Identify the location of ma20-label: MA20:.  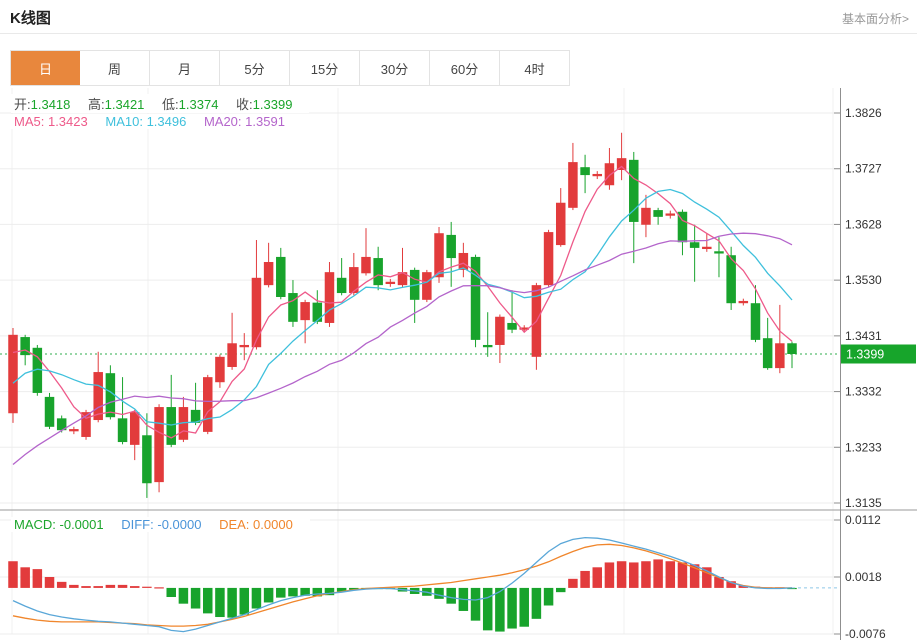
(222, 121).